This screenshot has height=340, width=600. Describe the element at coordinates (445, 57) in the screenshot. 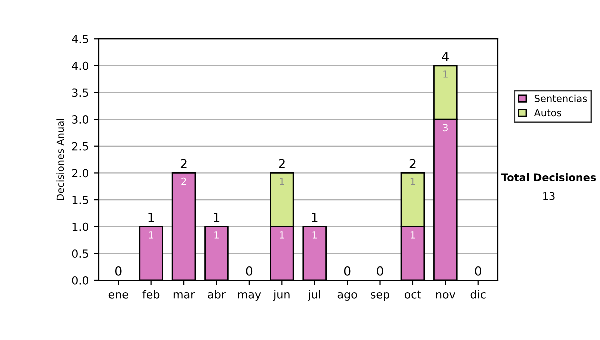

I see `total-label: 4` at that location.